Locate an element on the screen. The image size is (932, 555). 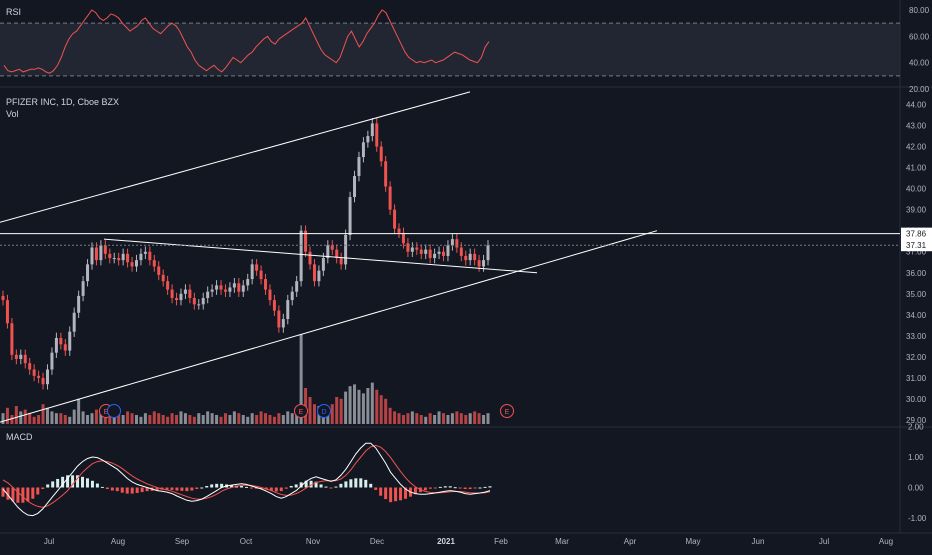
macd-y-tick: 1.00 is located at coordinates (916, 457).